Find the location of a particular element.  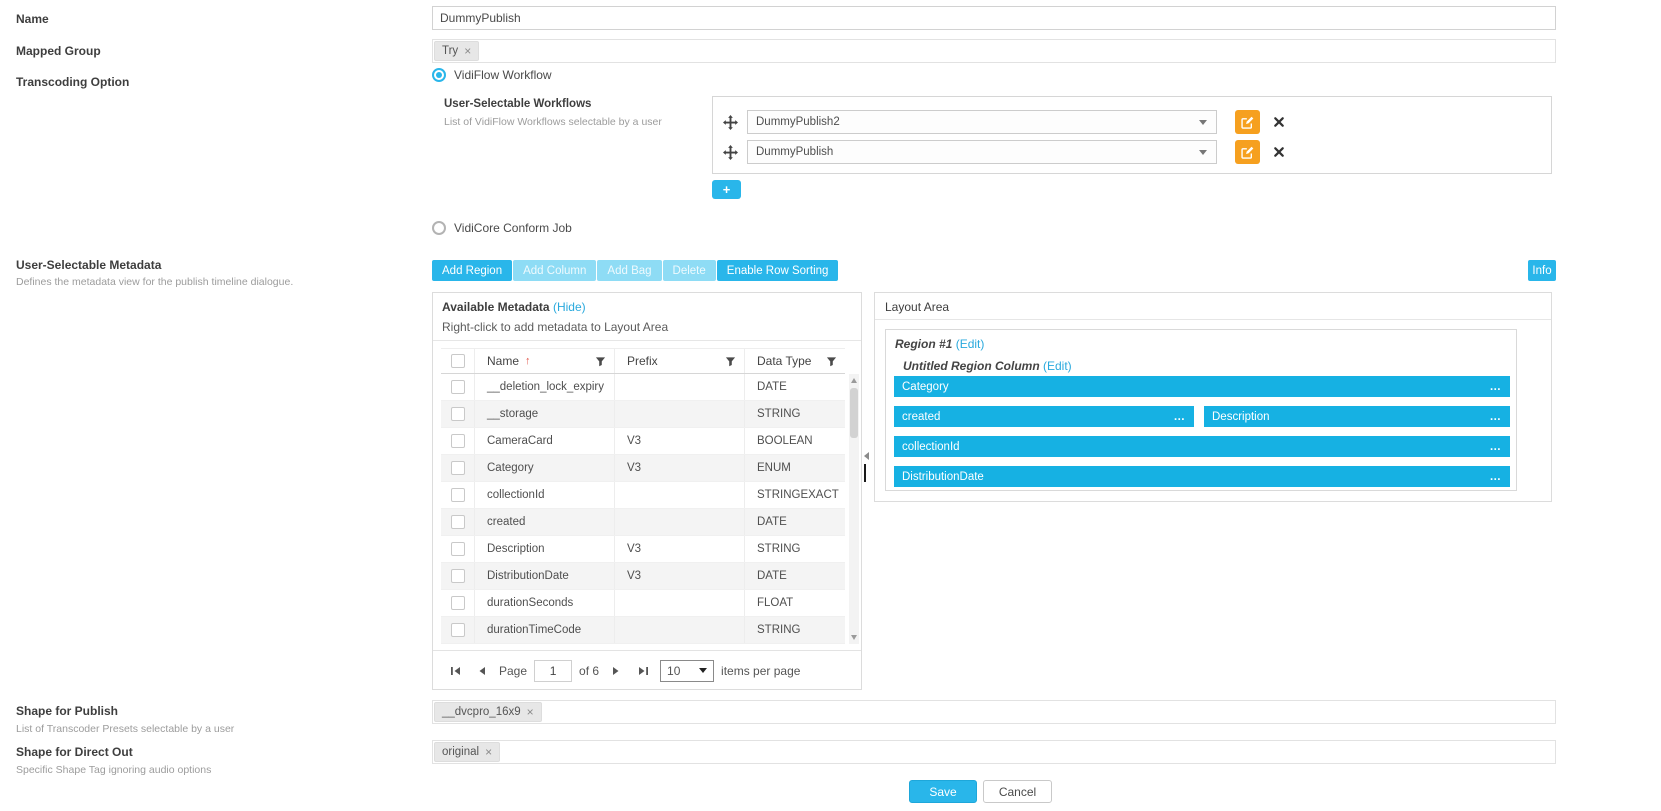

workflow-row: DummyPublish is located at coordinates (1003, 152).